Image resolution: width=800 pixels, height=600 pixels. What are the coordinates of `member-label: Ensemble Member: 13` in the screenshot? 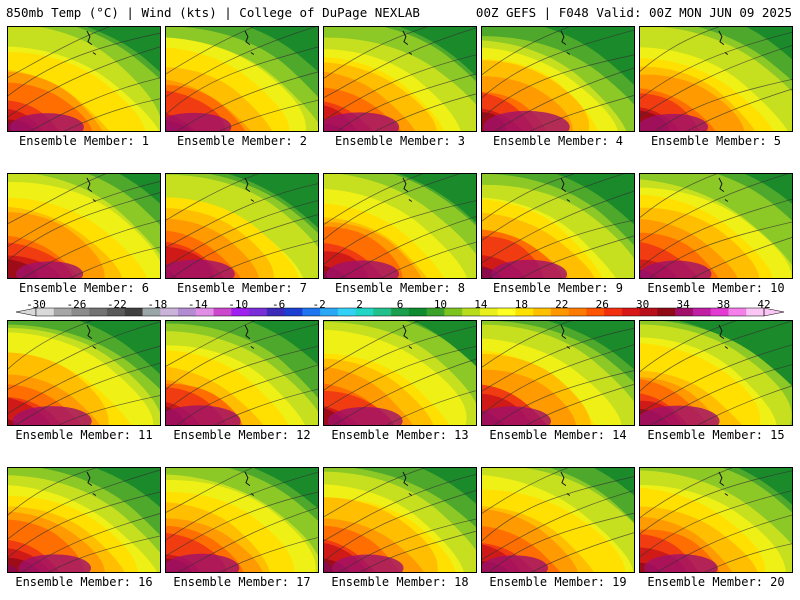 It's located at (400, 435).